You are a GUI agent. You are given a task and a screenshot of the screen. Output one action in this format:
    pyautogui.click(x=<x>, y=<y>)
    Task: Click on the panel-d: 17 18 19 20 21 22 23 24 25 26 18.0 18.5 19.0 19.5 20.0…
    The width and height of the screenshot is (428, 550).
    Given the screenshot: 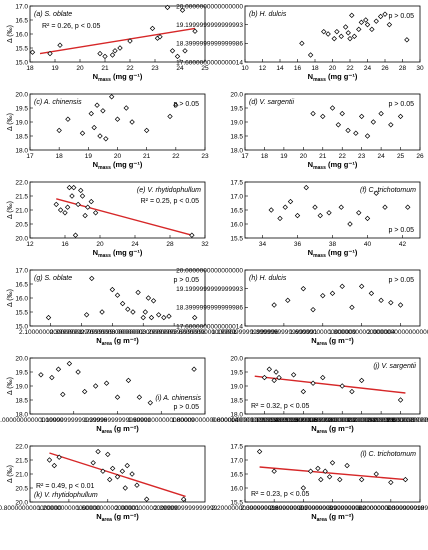 What is the action you would take?
    pyautogui.click(x=327, y=131)
    